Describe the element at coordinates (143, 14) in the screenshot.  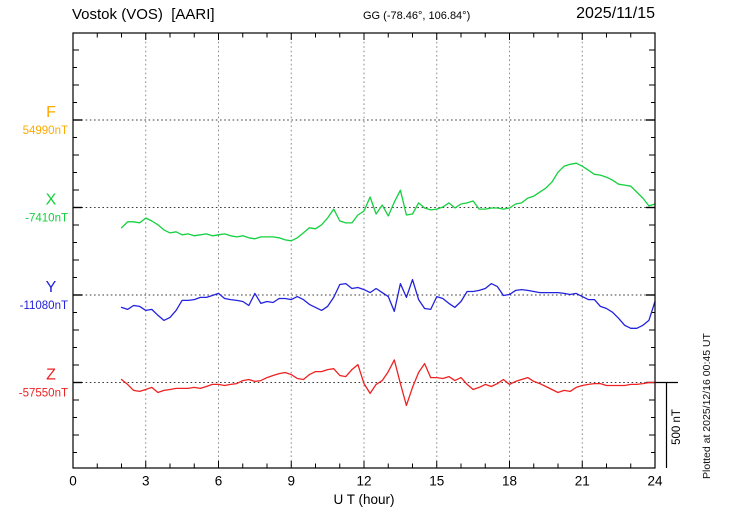
I see `station-title: Vostok (VOS) [AARI]` at that location.